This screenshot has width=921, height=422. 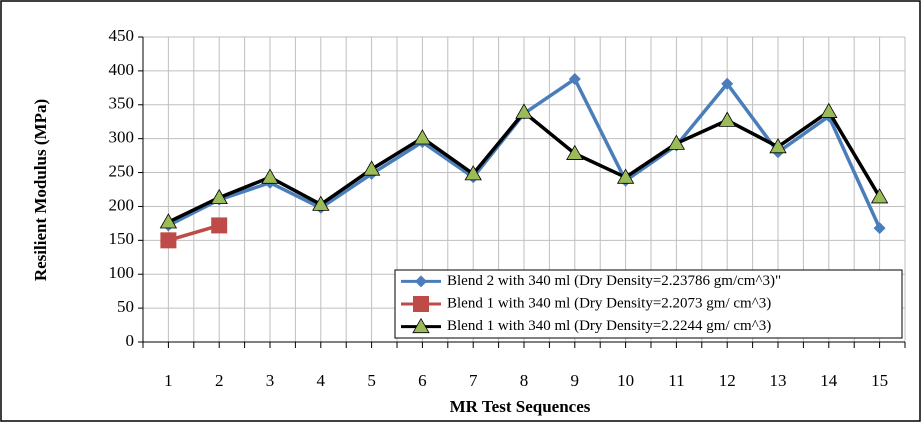 What do you see at coordinates (524, 380) in the screenshot?
I see `x-tick-label: 8` at bounding box center [524, 380].